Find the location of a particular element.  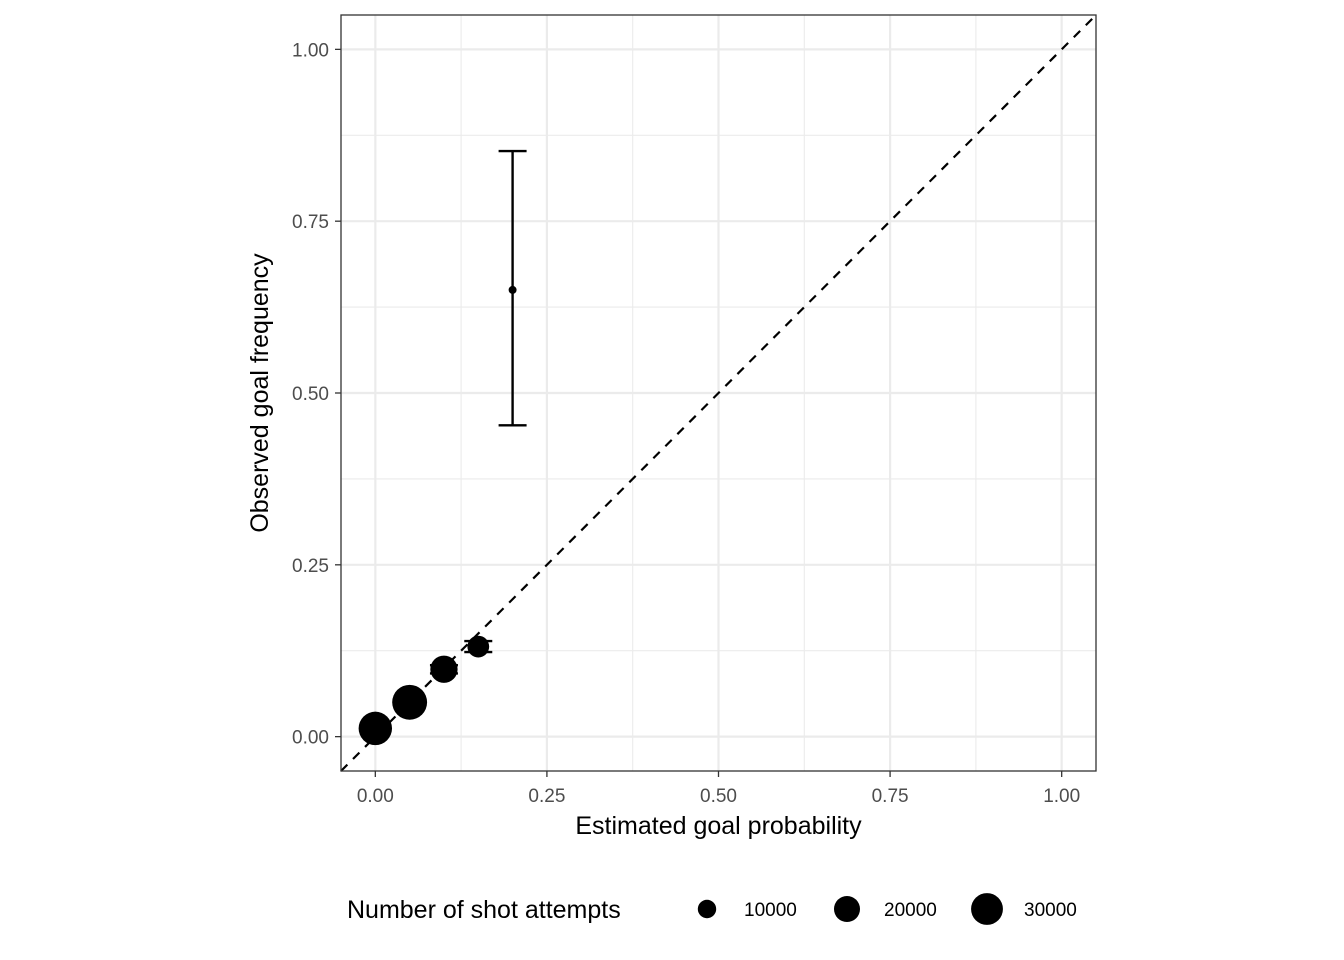

x-tick-label: 0.75 is located at coordinates (890, 796).